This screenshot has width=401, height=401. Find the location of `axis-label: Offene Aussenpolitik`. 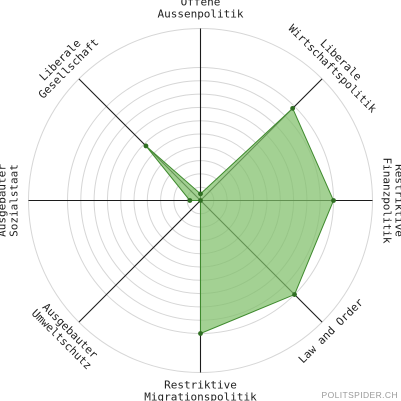

axis-label: Offene Aussenpolitik is located at coordinates (200, 10).